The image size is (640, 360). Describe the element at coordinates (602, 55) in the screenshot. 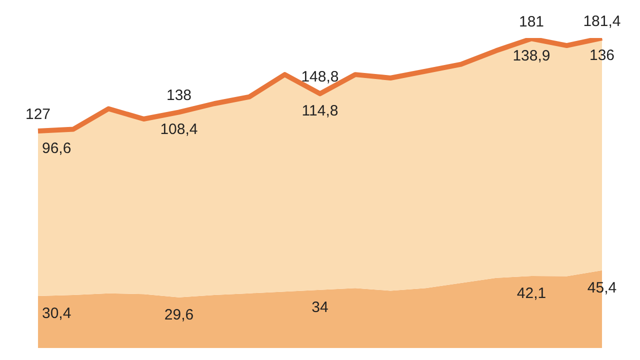

I see `data-label: 136` at that location.